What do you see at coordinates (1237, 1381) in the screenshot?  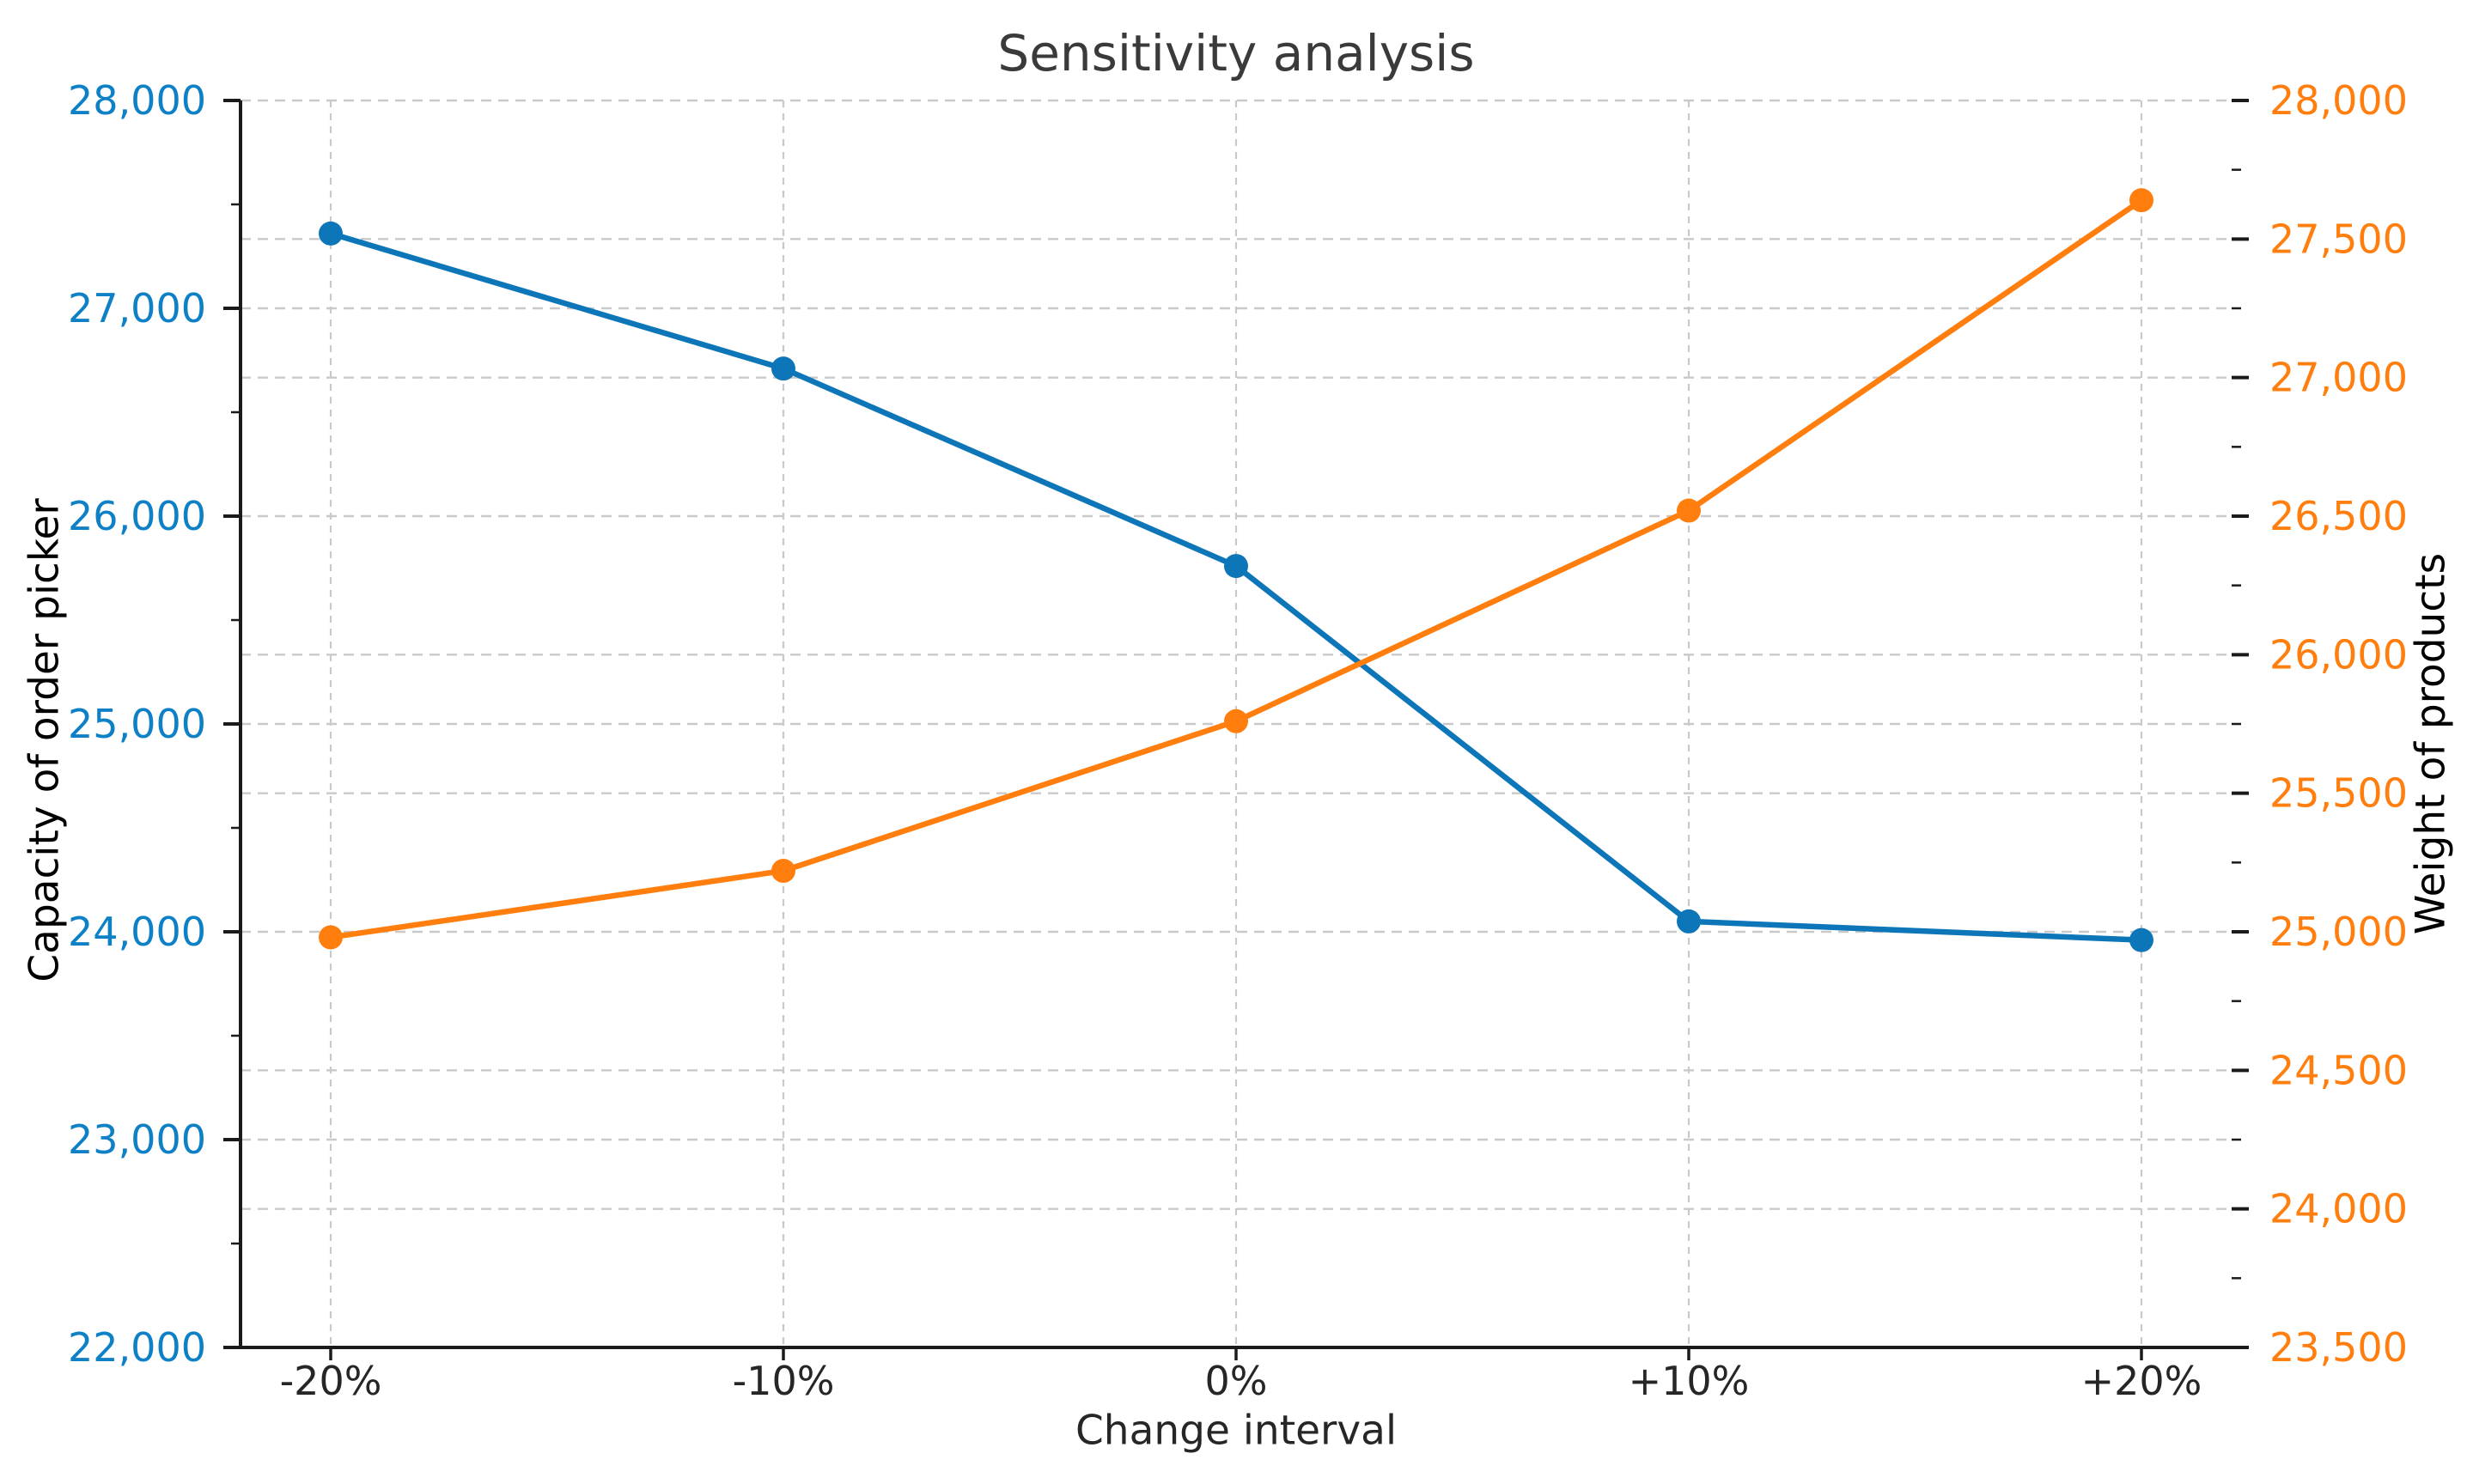 I see `x-tick-label: 0%` at bounding box center [1237, 1381].